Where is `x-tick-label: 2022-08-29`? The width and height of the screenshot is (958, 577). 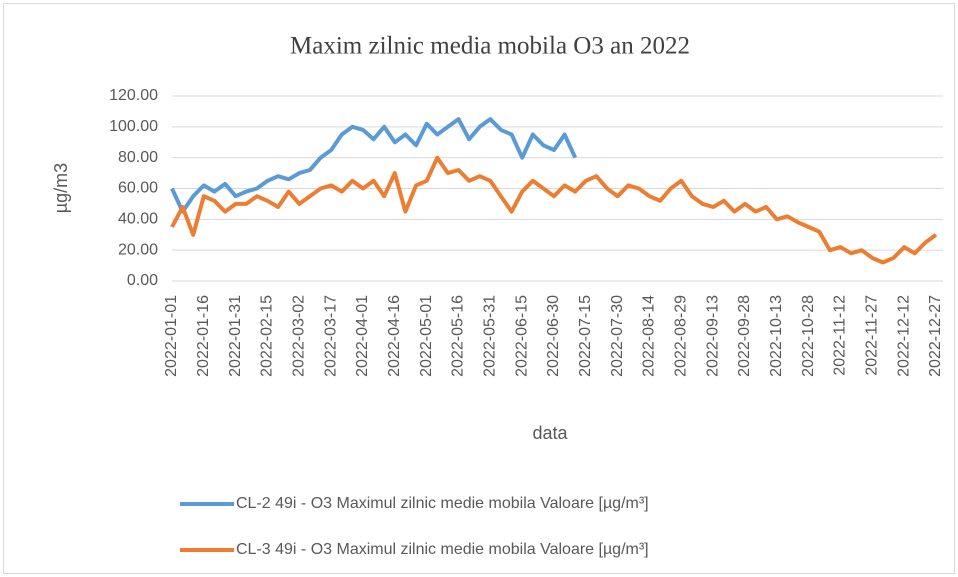
x-tick-label: 2022-08-29 is located at coordinates (681, 336).